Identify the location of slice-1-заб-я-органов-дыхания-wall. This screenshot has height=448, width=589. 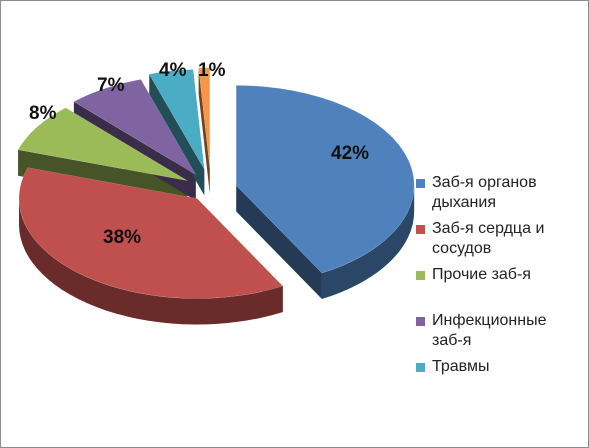
(279, 242).